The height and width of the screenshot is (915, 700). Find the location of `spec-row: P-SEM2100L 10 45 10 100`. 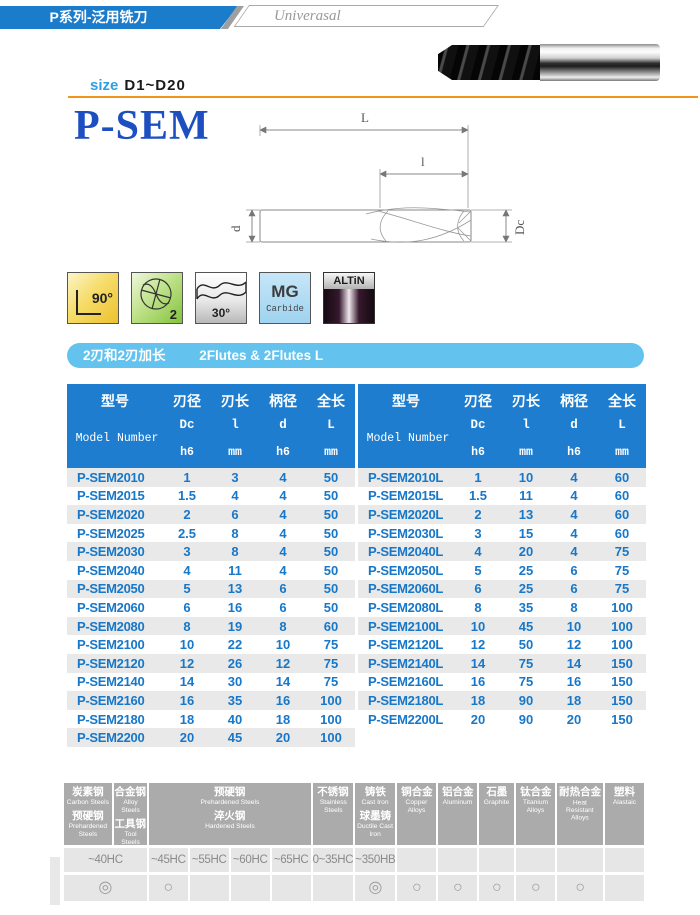

spec-row: P-SEM2100L 10 45 10 100 is located at coordinates (502, 626).